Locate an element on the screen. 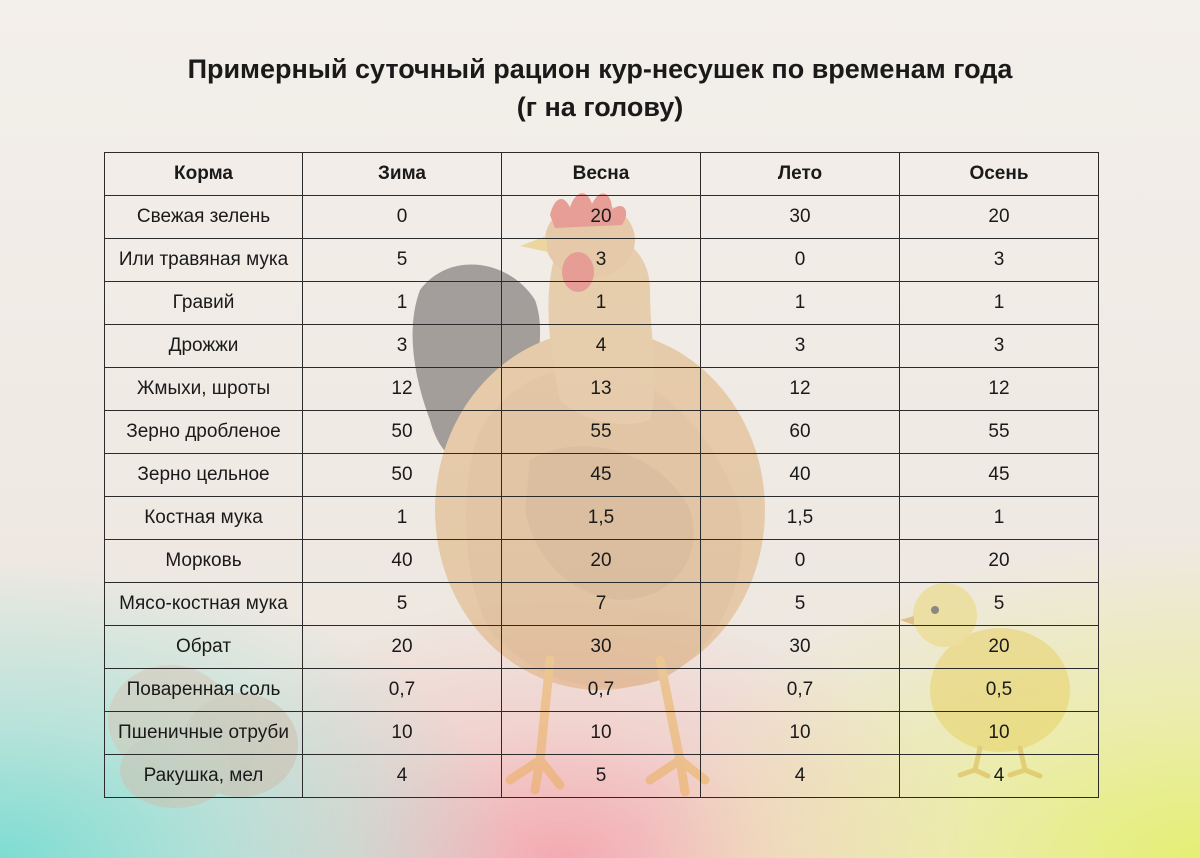 The width and height of the screenshot is (1200, 858). summer-value: 10 is located at coordinates (800, 733).